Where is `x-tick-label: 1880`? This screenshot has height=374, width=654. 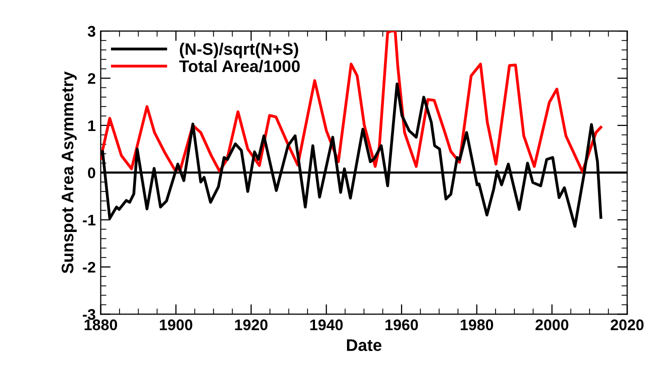 x-tick-label: 1880 is located at coordinates (101, 324).